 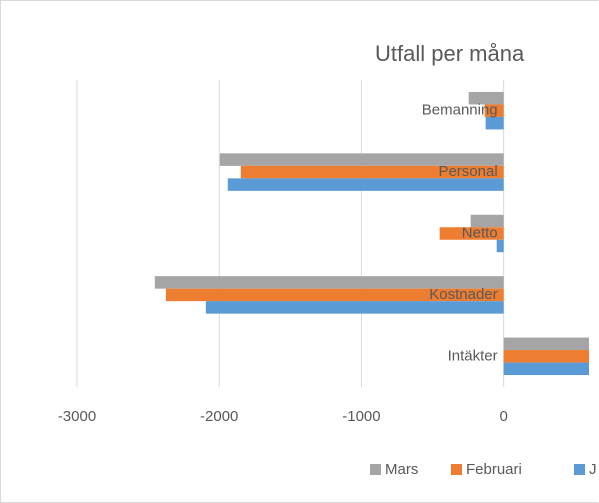 What do you see at coordinates (593, 469) in the screenshot?
I see `legend-label: J` at bounding box center [593, 469].